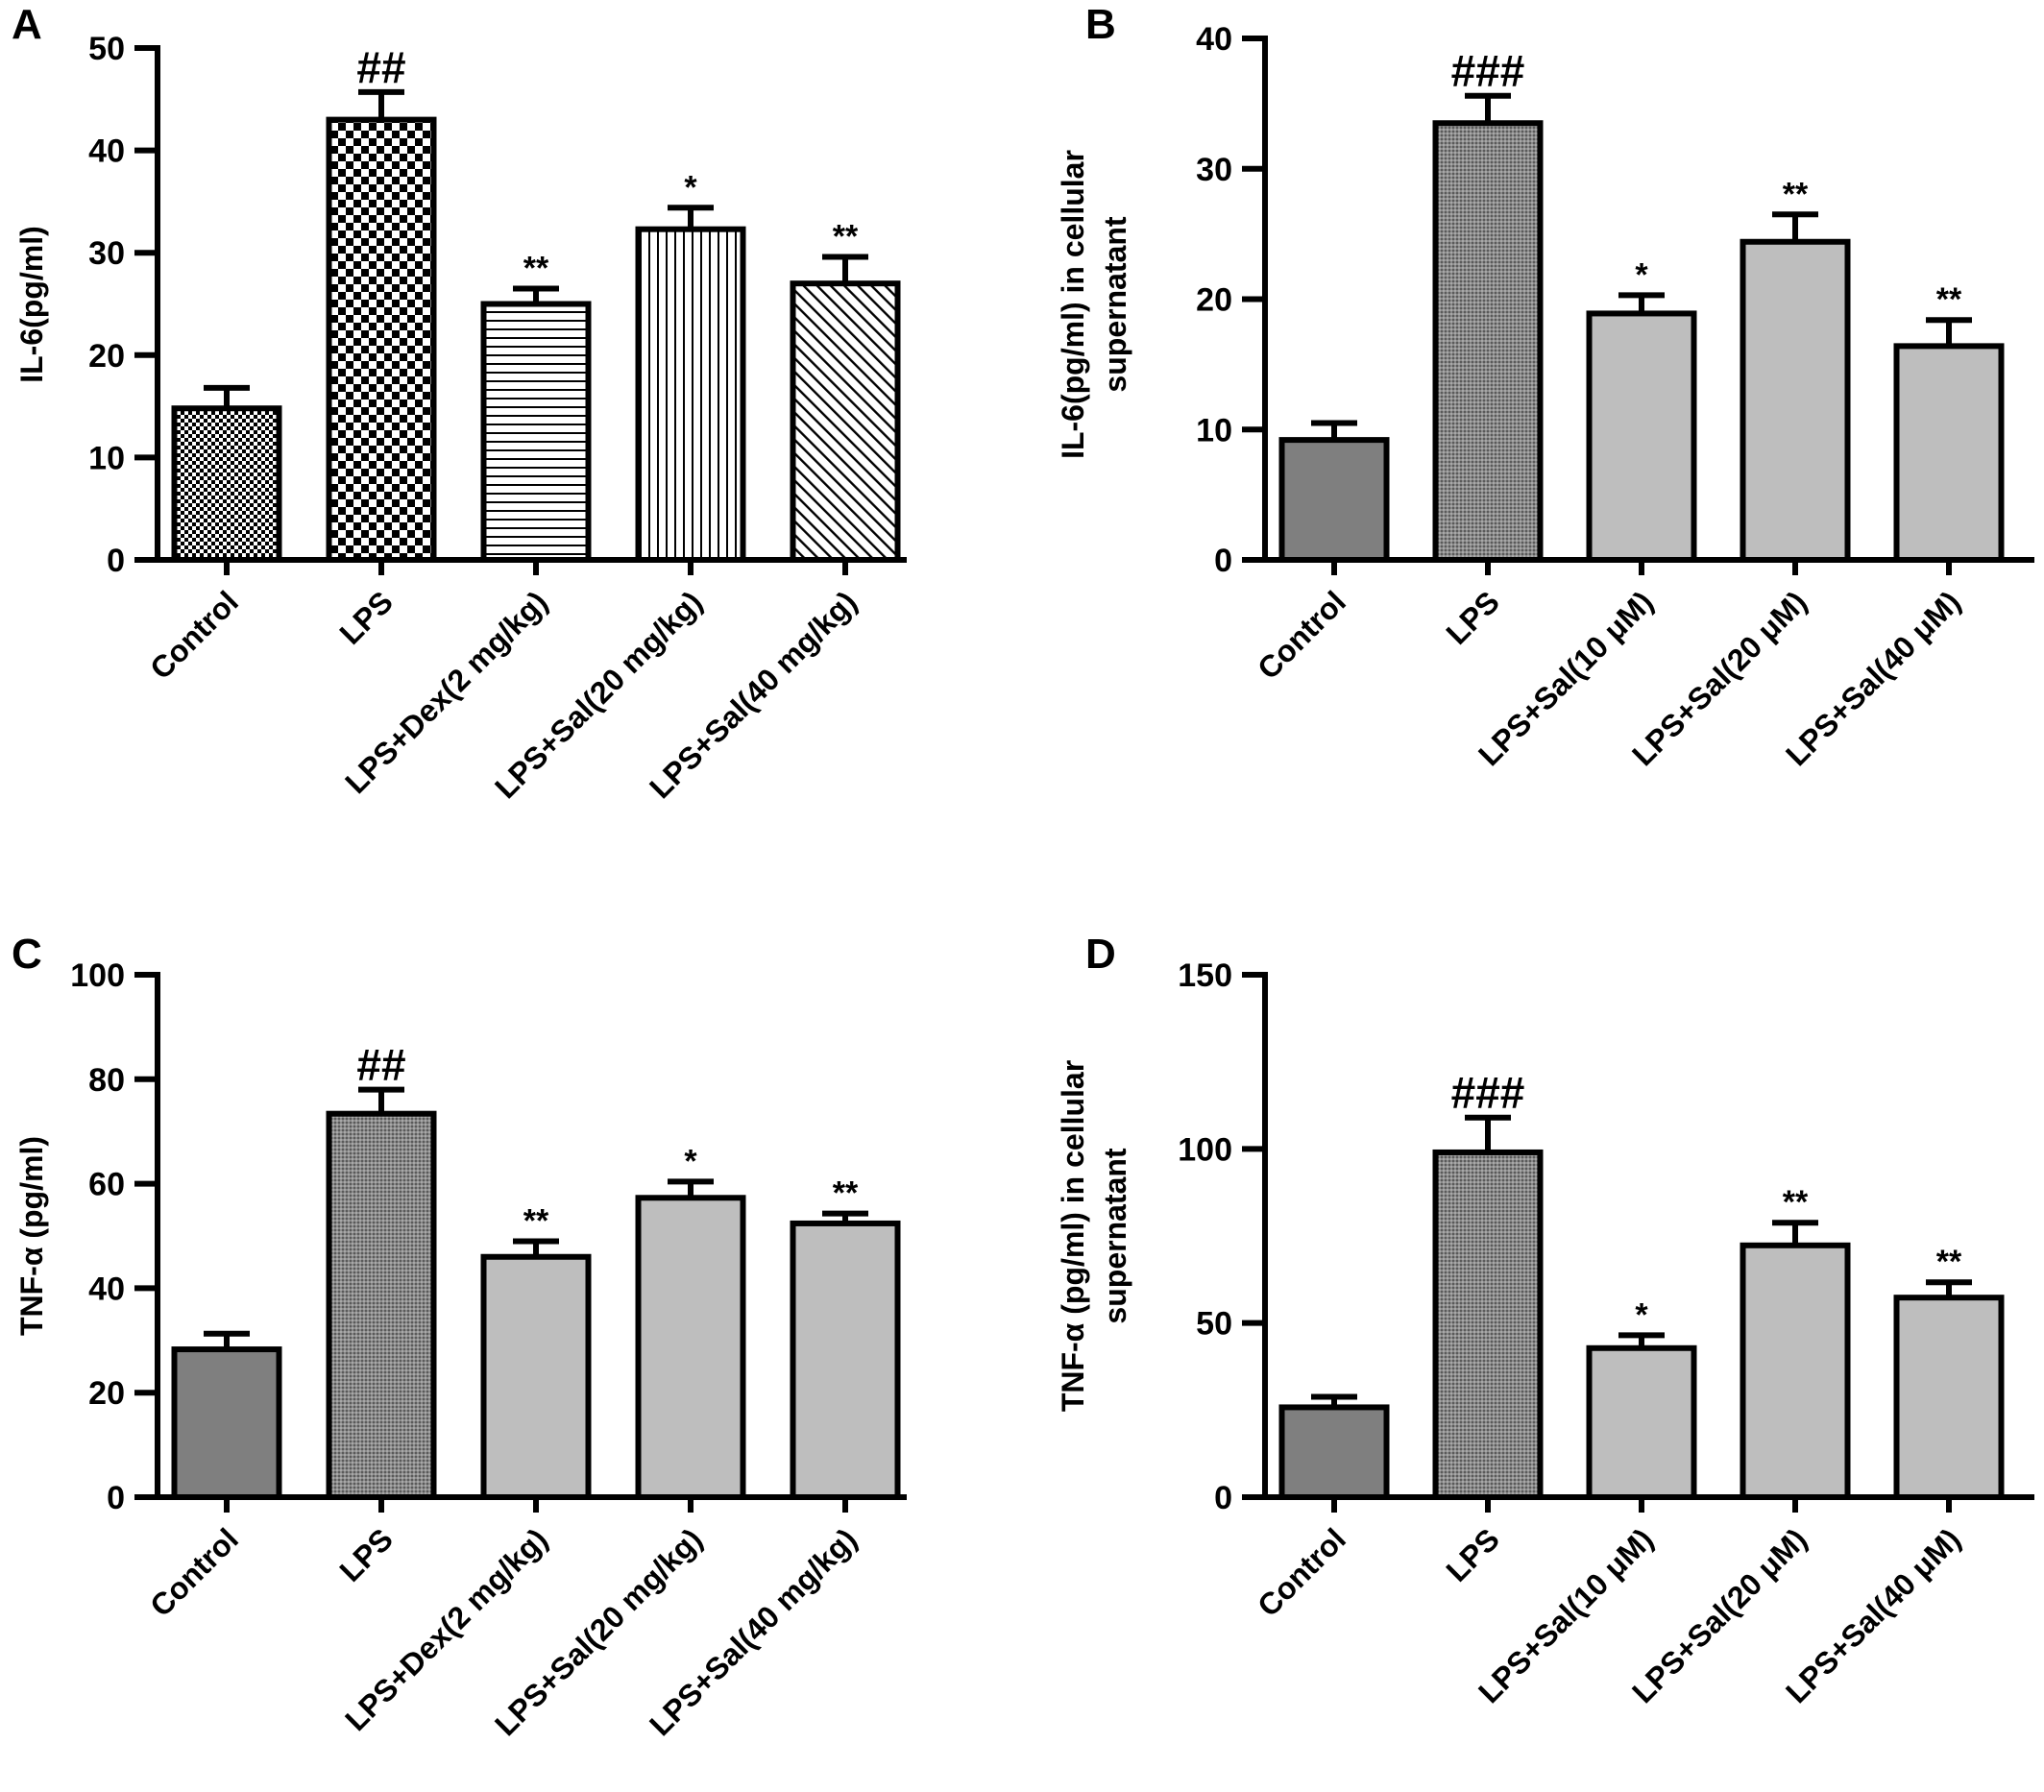 The image size is (2044, 1792). I want to click on y-axis-label: IL-6(pg/ml), so click(31, 304).